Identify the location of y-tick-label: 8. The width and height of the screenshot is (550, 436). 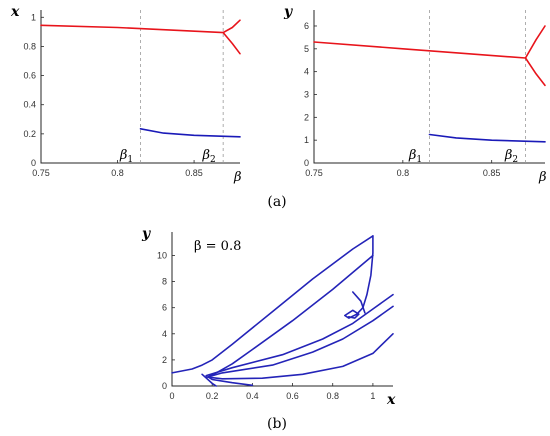
(164, 282).